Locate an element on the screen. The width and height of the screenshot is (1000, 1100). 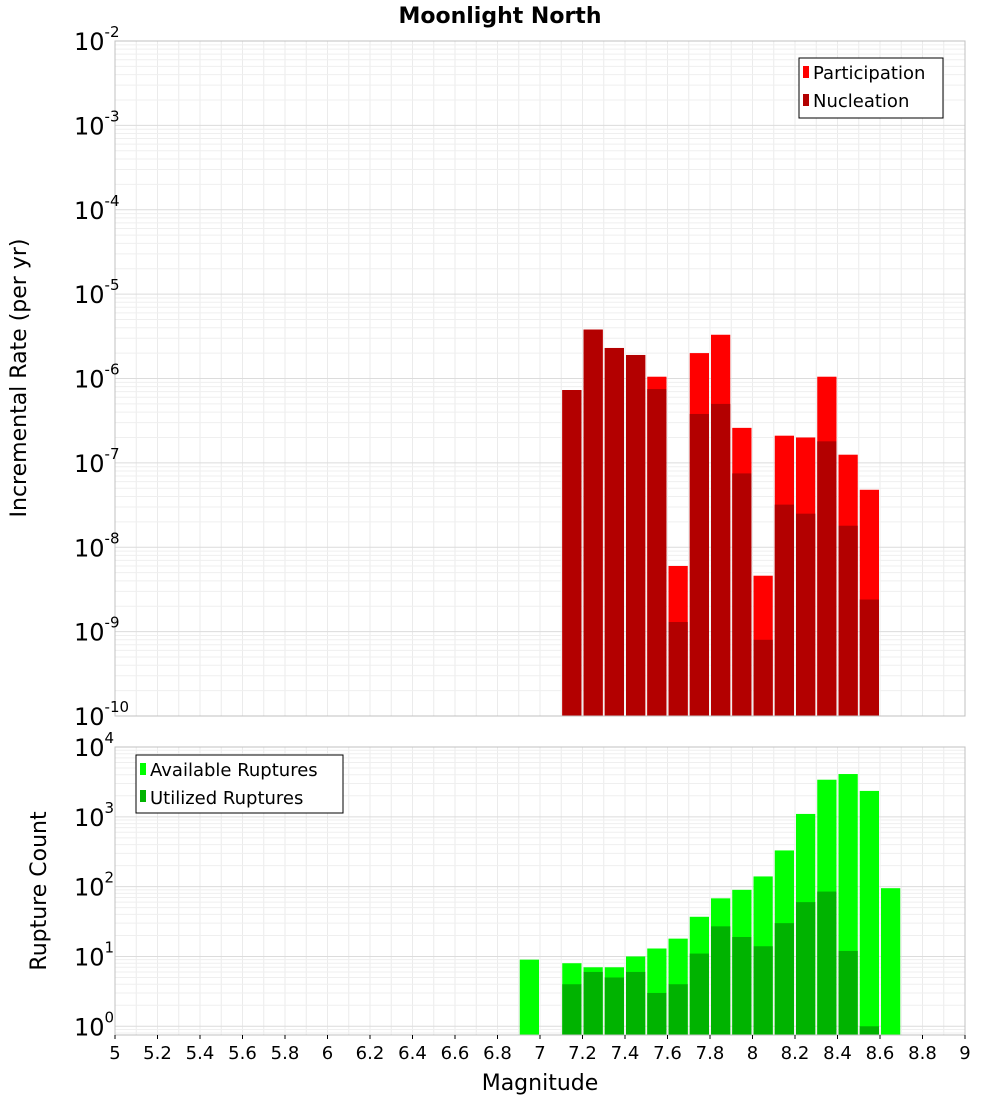
rate-y-tick-label: 10⁻¹⁰ is located at coordinates (101, 714).